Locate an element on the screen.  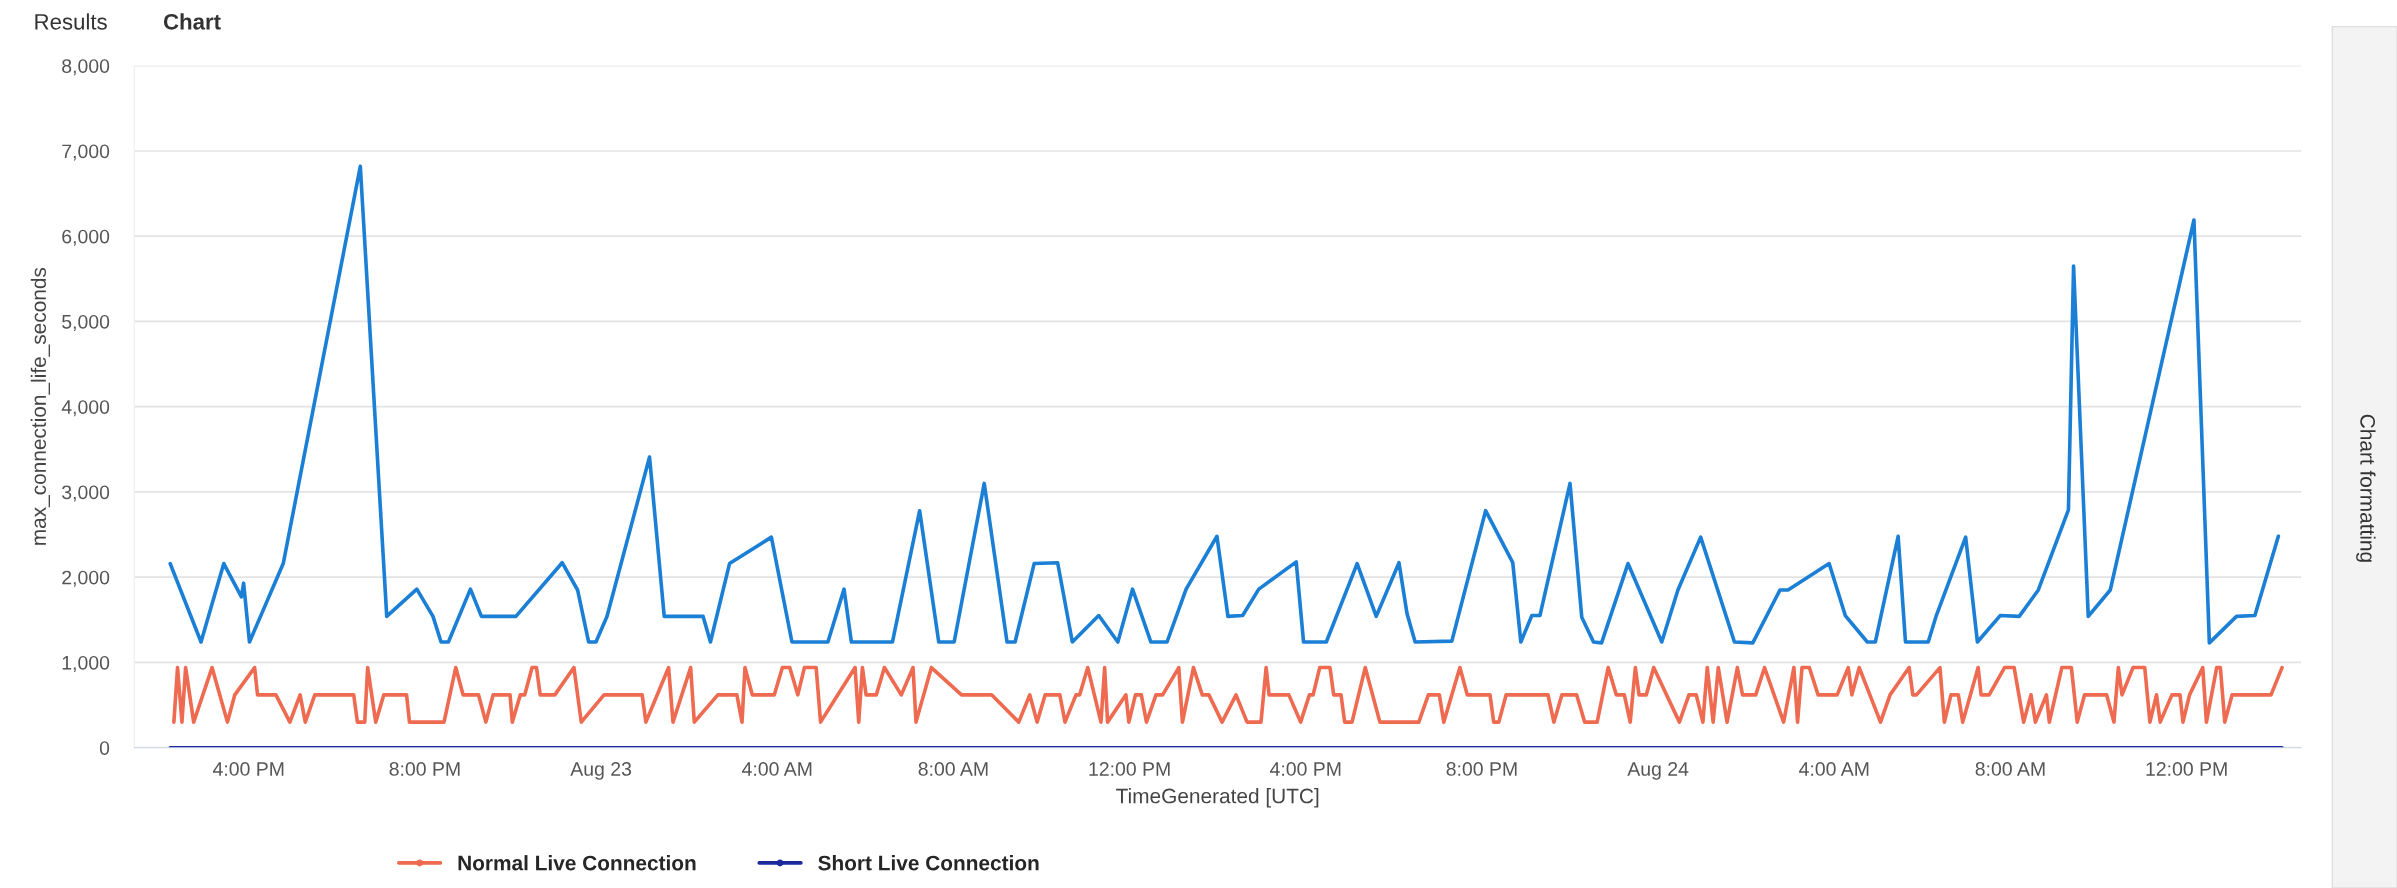
text: Chart formatting is located at coordinates (2366, 488).